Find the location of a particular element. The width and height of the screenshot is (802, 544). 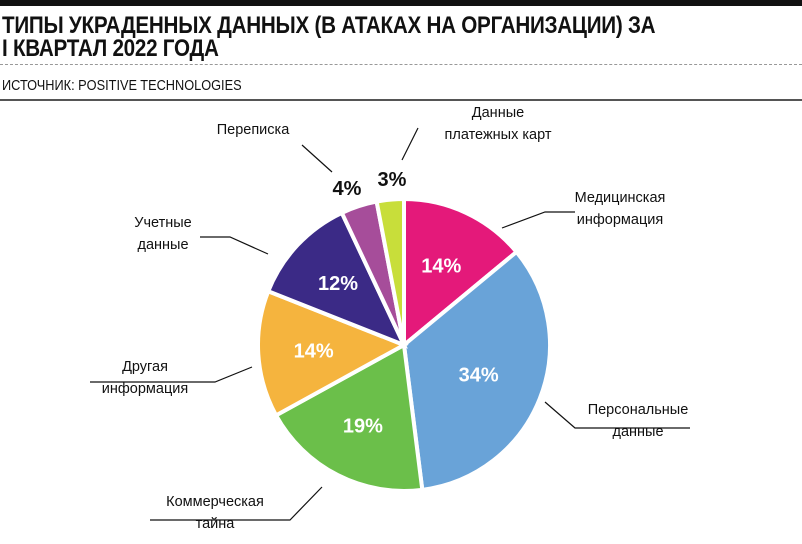

data-label: 34% is located at coordinates (479, 376).